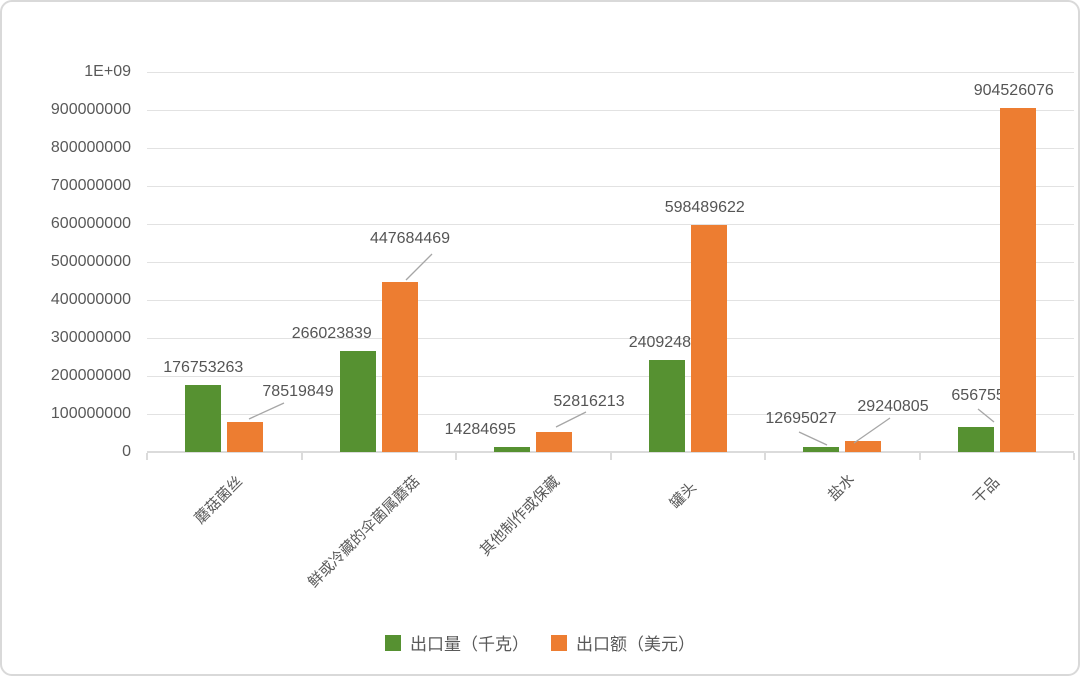 Image resolution: width=1080 pixels, height=676 pixels. What do you see at coordinates (126, 451) in the screenshot?
I see `y-axis-tick-label: 0` at bounding box center [126, 451].